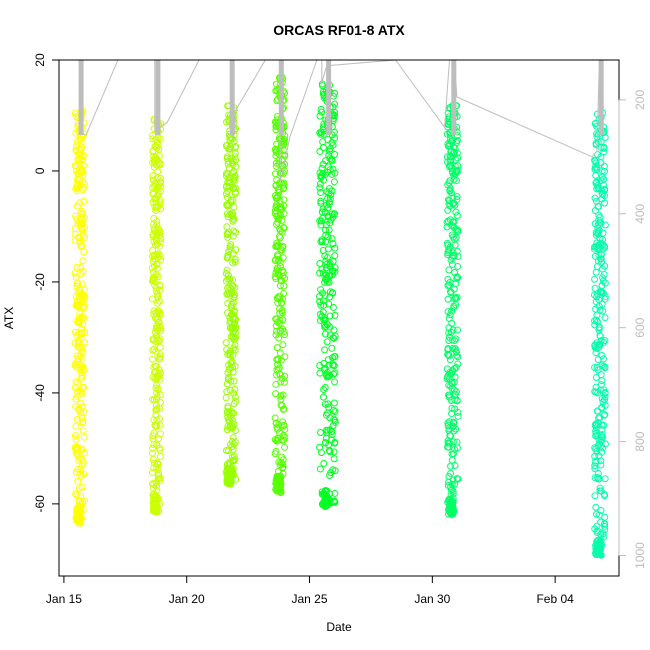  What do you see at coordinates (339, 627) in the screenshot?
I see `x-axis-label: Date` at bounding box center [339, 627].